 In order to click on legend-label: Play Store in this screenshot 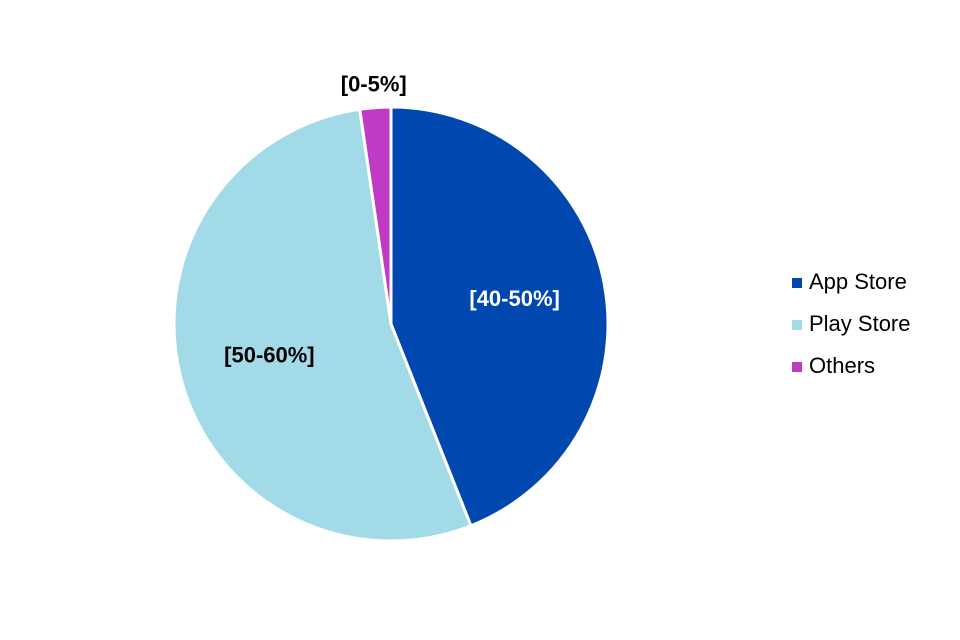, I will do `click(860, 323)`.